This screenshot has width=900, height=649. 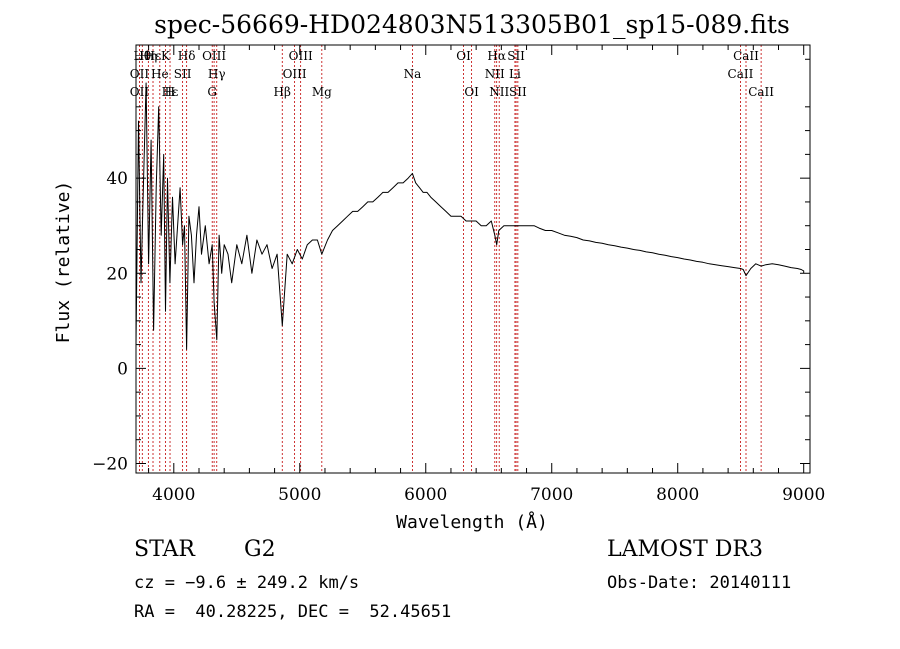 What do you see at coordinates (173, 495) in the screenshot?
I see `x-tick-label: 4000` at bounding box center [173, 495].